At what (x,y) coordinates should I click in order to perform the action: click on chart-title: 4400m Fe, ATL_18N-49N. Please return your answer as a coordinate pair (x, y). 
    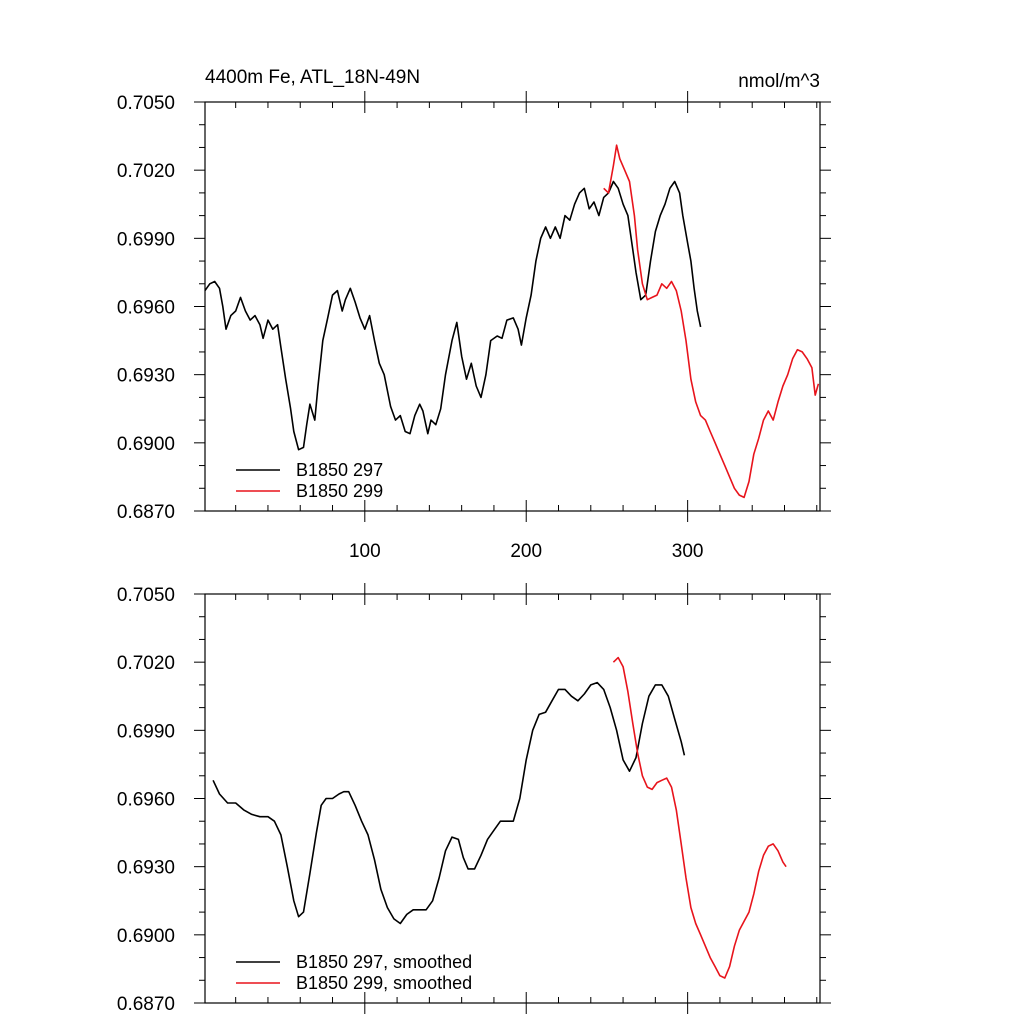
    Looking at the image, I should click on (312, 77).